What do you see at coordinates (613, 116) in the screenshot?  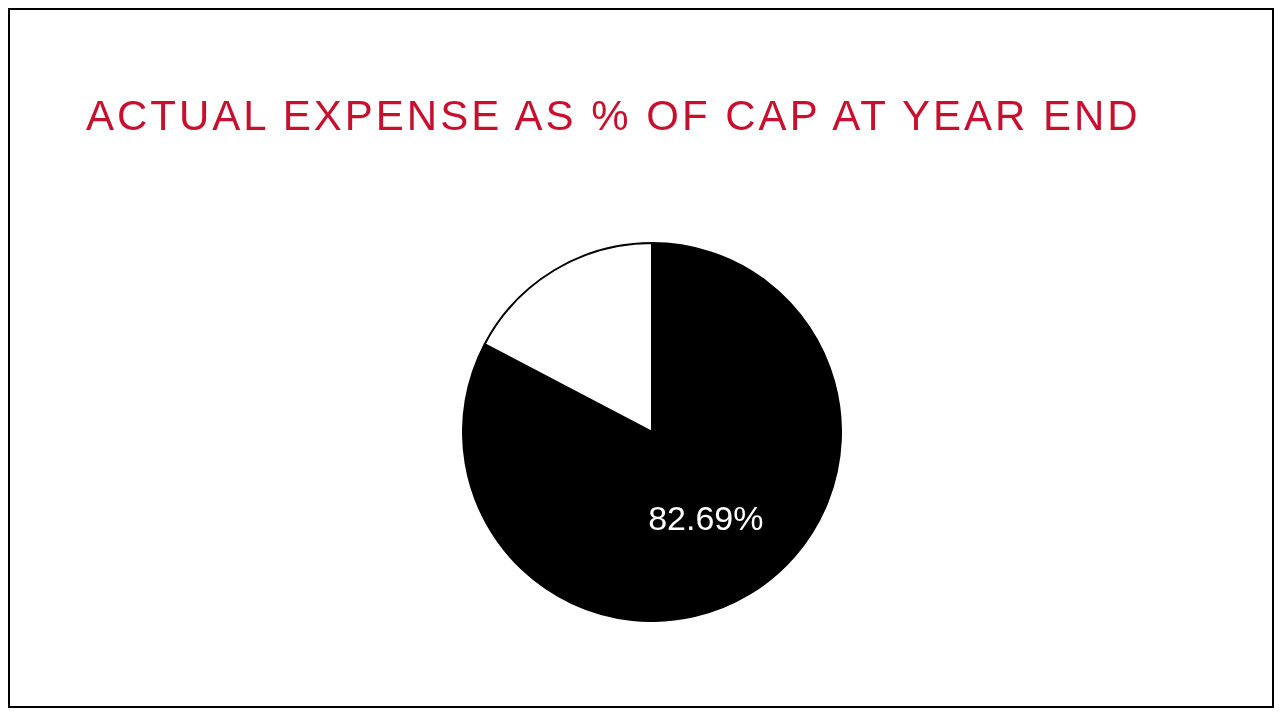 I see `chart-title: ACTUAL EXPENSE AS % OF CAP AT YEAR END` at bounding box center [613, 116].